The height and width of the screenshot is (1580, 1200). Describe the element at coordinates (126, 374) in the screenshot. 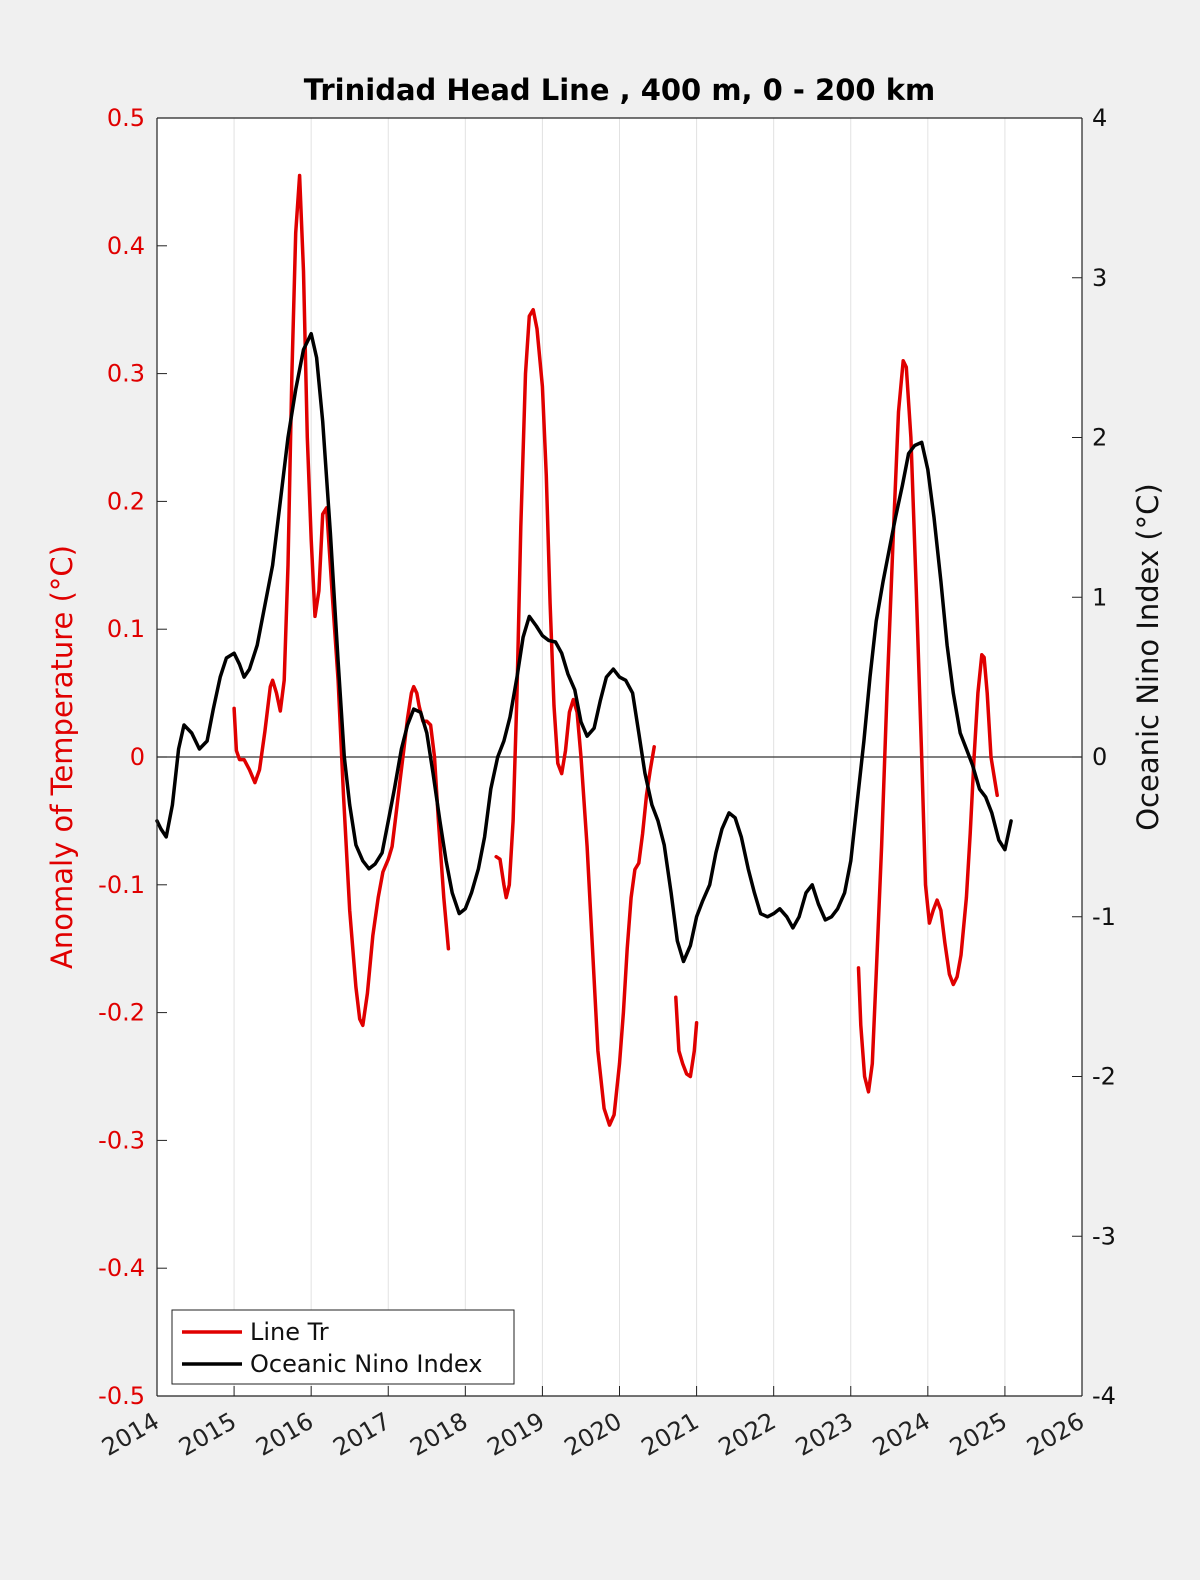

I see `y-left-tick-label: 0.3` at that location.